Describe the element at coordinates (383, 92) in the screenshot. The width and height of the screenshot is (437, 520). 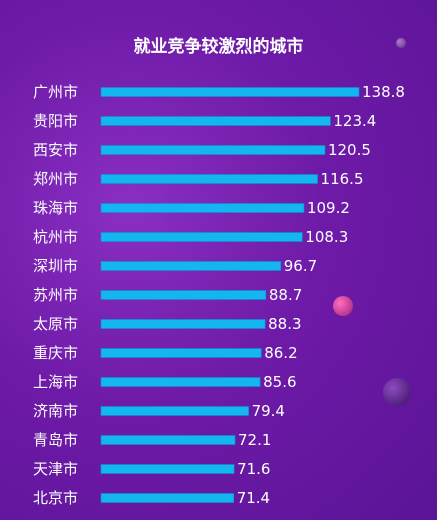
I see `value-label: 138.8` at that location.